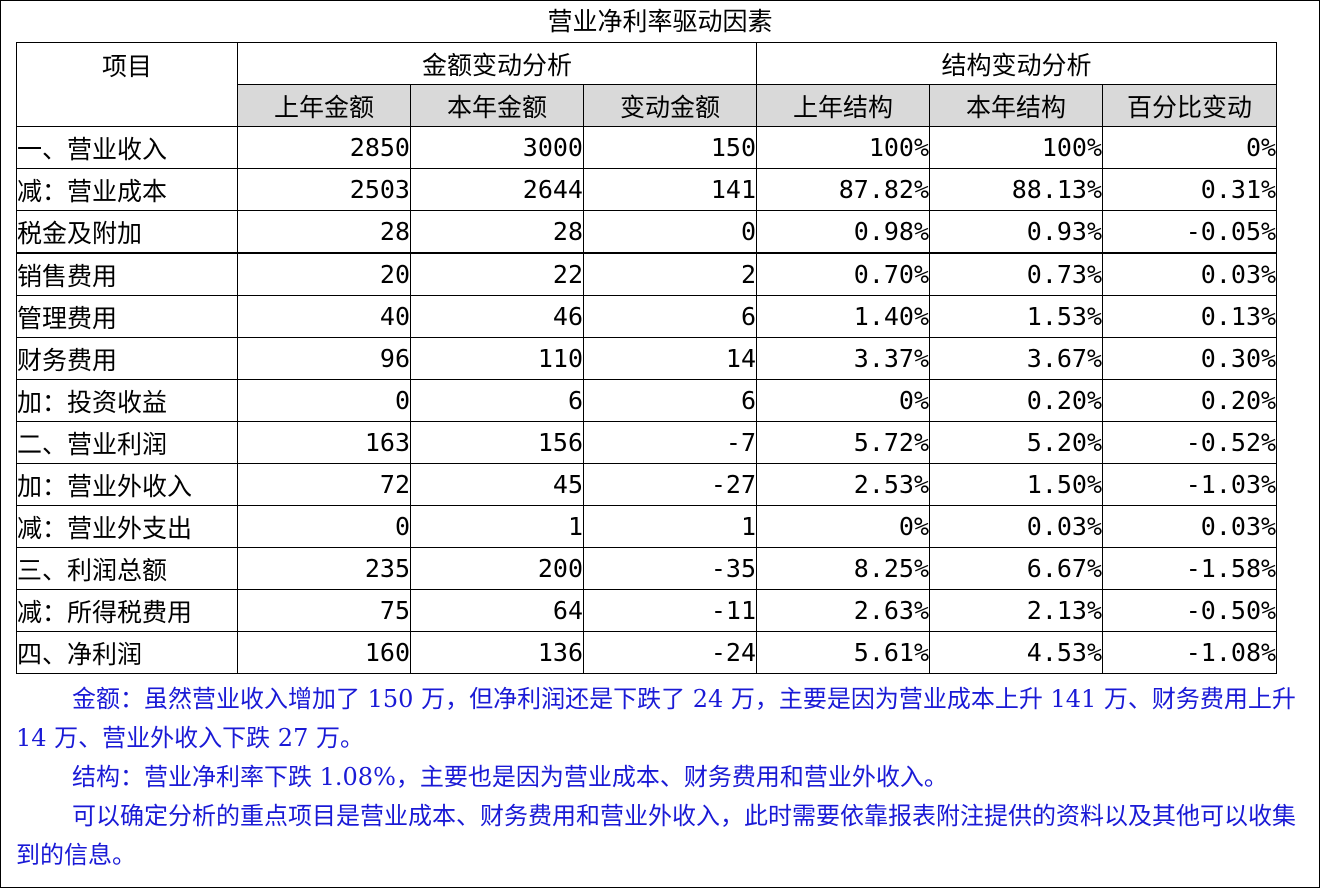  Describe the element at coordinates (510, 777) in the screenshot. I see `note-structure: 结构：营业净利率下跌 1.08%，主要也是因为营业成本、财务费用和营业外收入。` at that location.